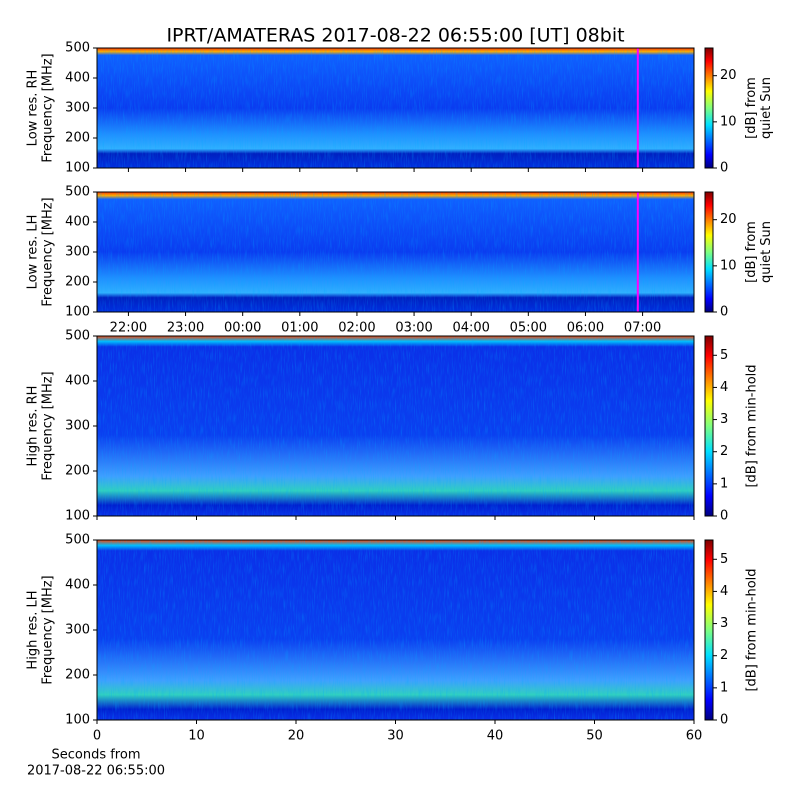  Describe the element at coordinates (196, 736) in the screenshot. I see `x-tick-label: 10` at that location.